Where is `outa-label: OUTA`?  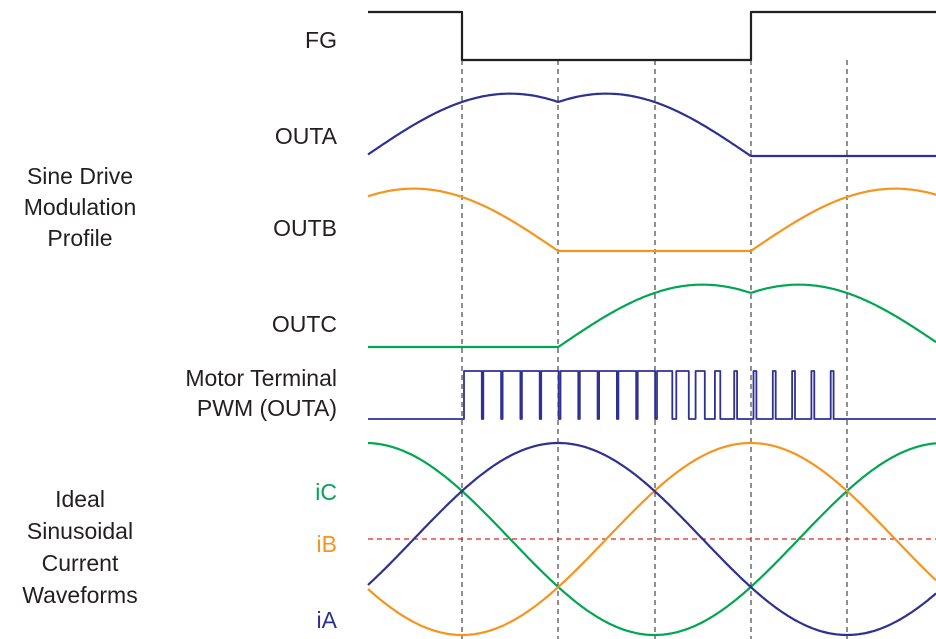
outa-label: OUTA is located at coordinates (306, 136).